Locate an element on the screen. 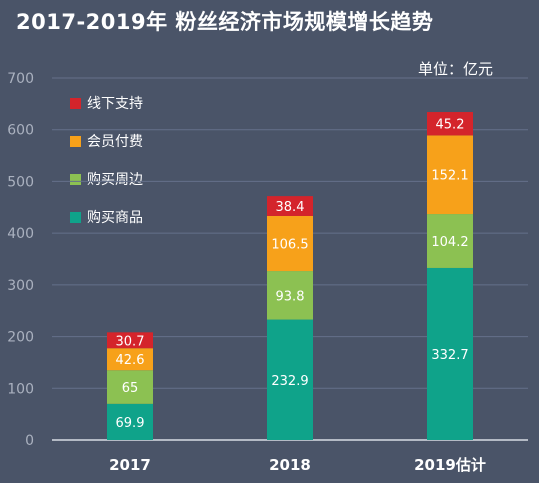 This screenshot has width=539, height=483. data-label: 69.9 is located at coordinates (130, 423).